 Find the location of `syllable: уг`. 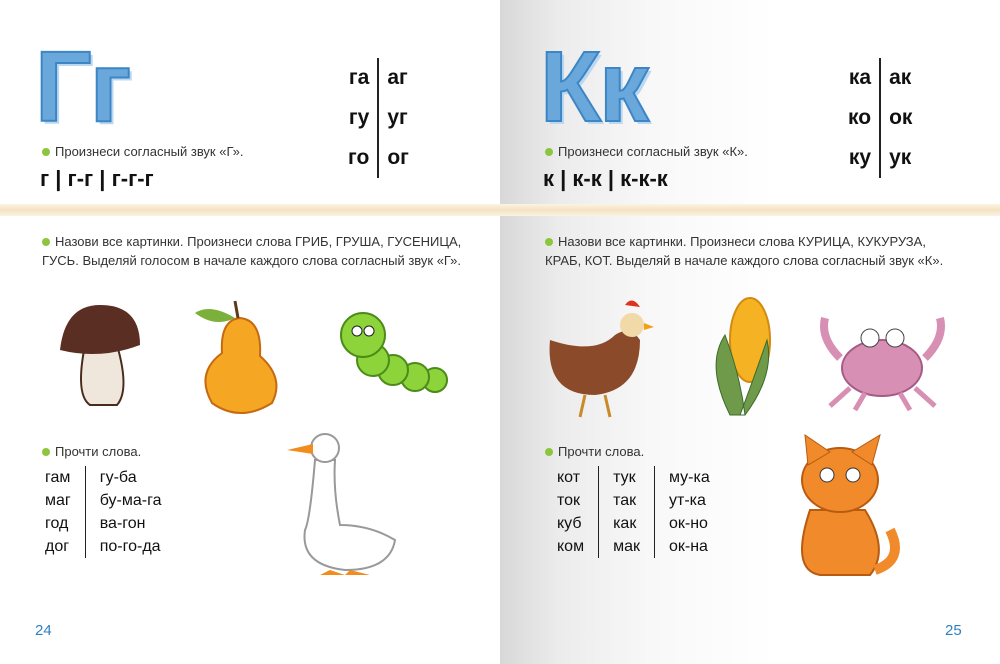

syllable: уг is located at coordinates (397, 117).